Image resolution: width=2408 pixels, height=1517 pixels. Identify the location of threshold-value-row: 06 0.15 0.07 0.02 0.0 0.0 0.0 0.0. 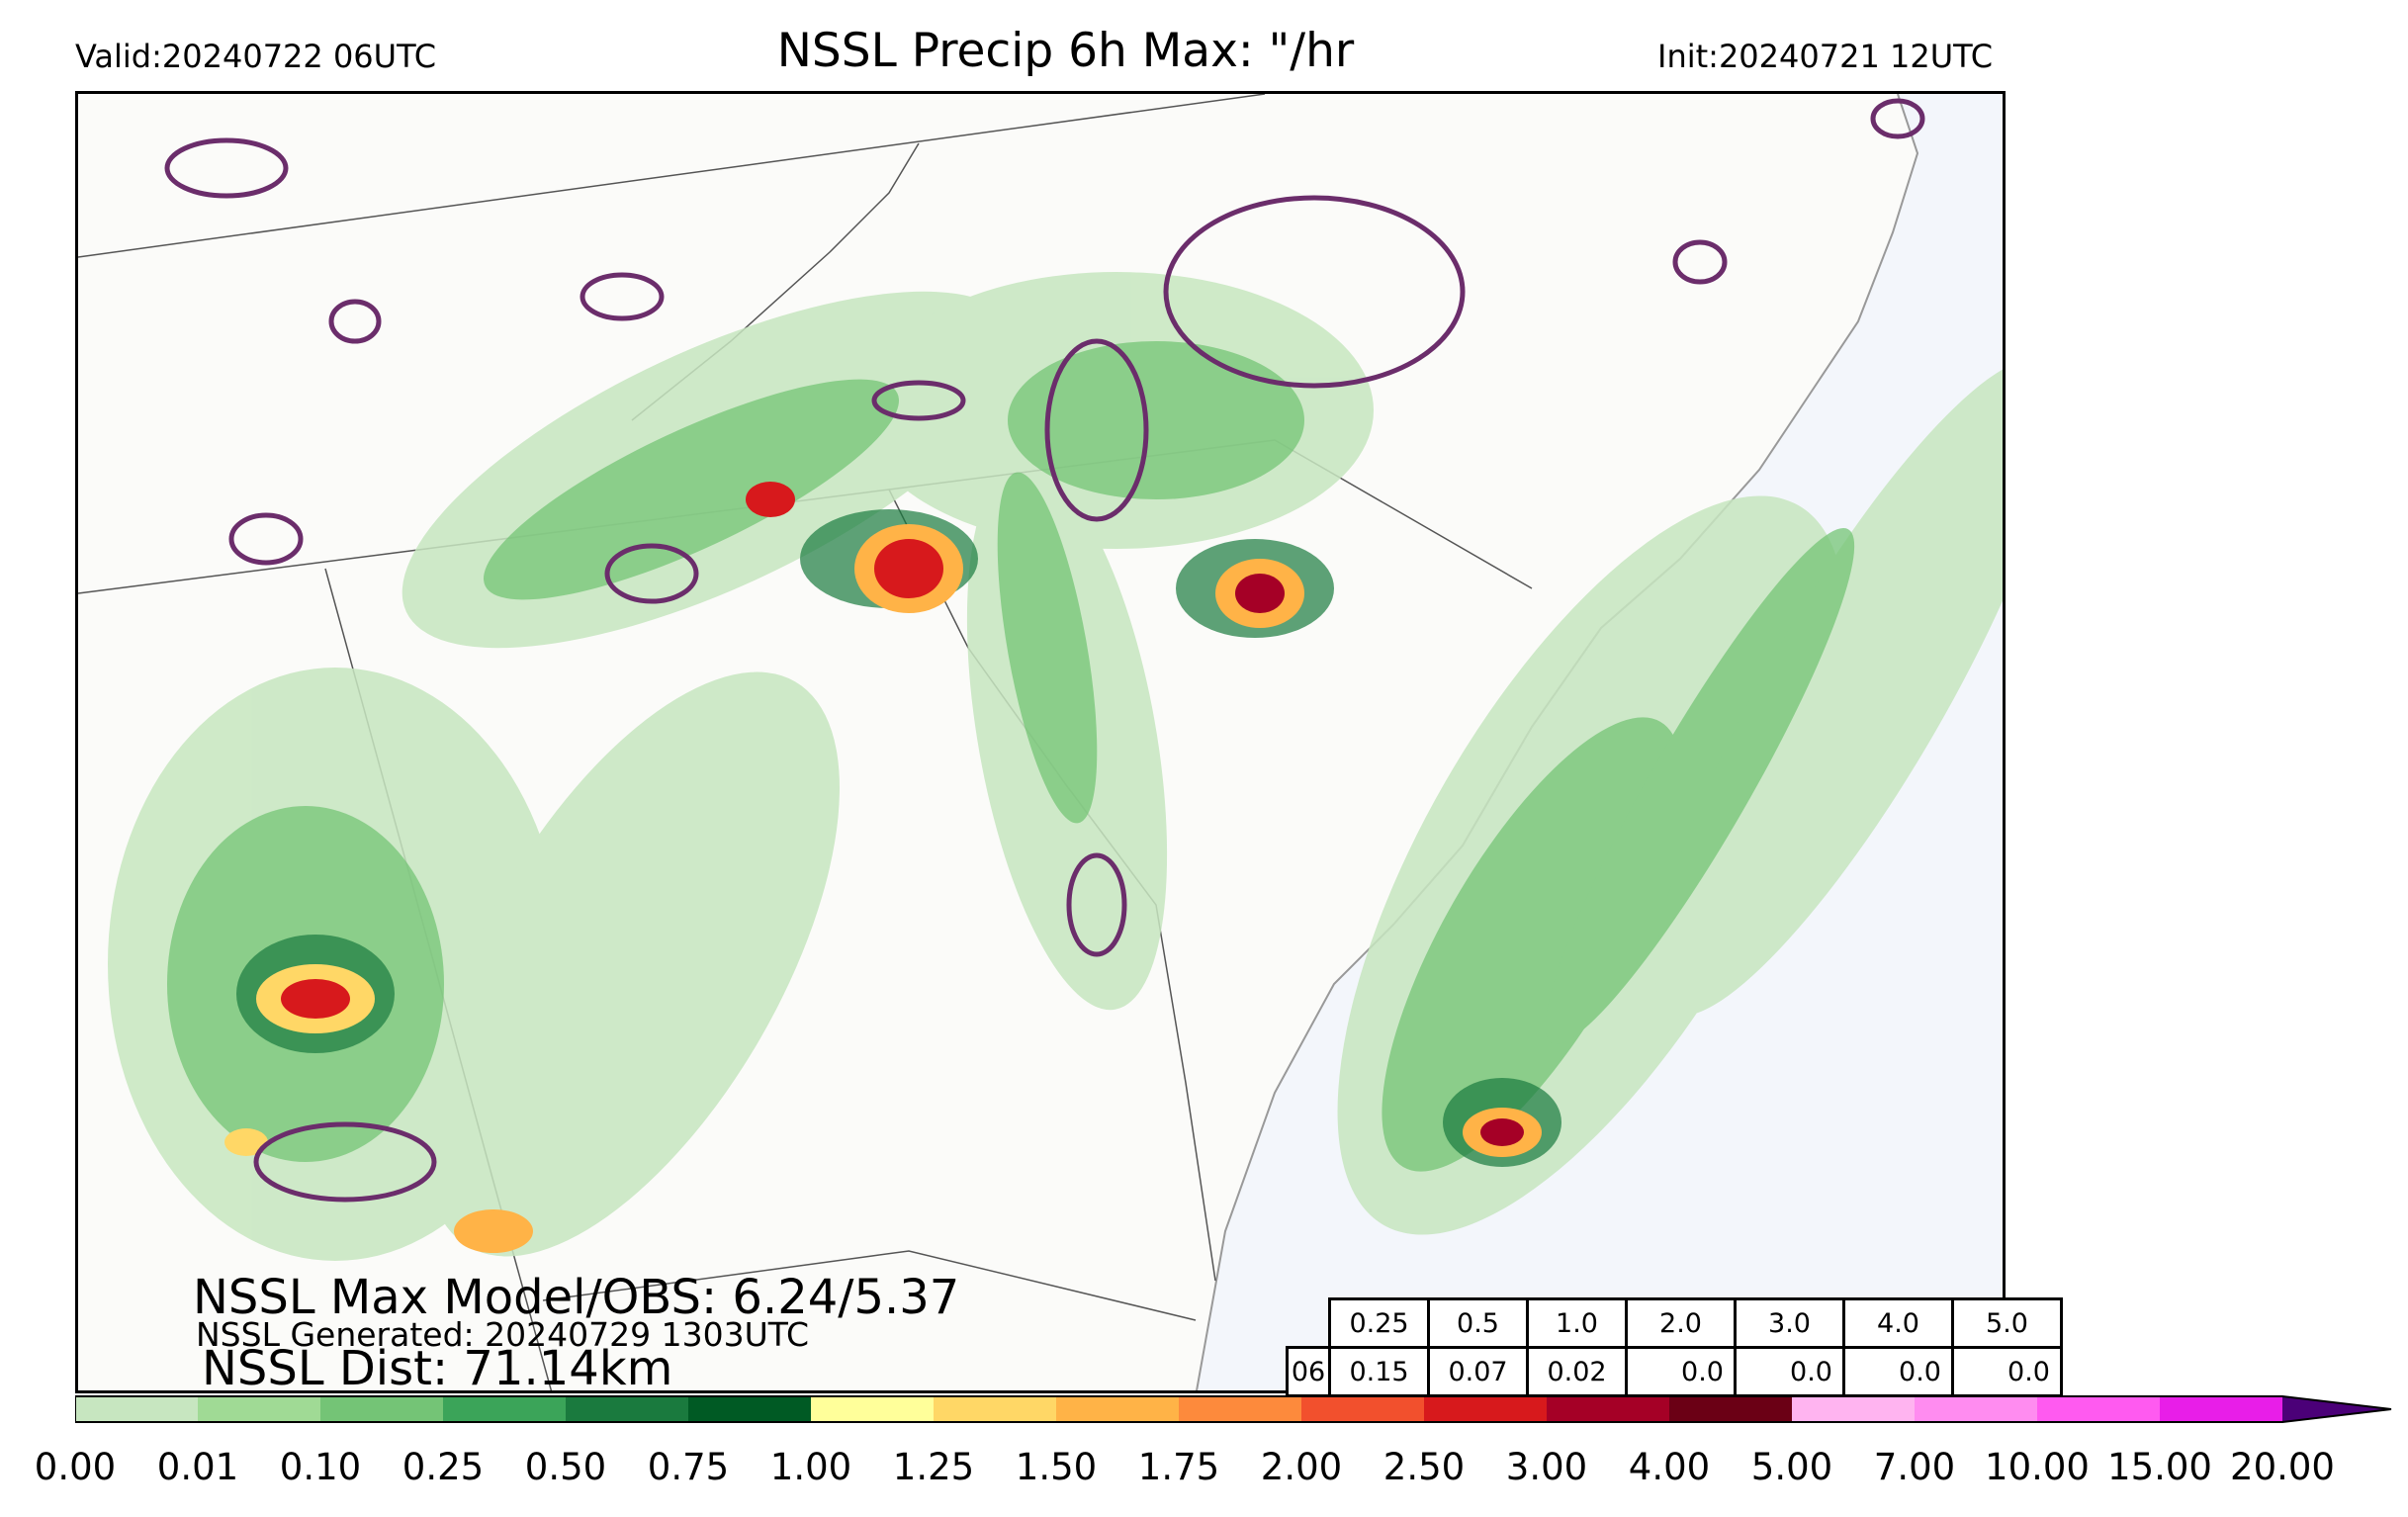
(1674, 1371).